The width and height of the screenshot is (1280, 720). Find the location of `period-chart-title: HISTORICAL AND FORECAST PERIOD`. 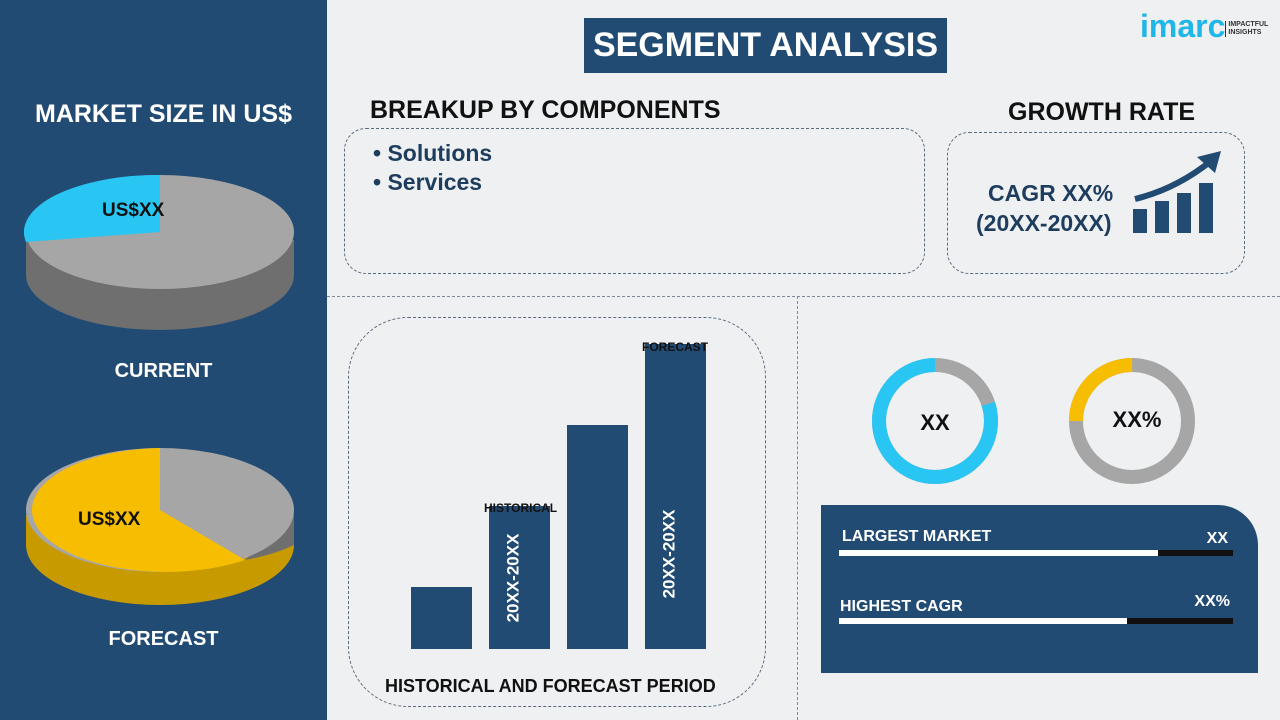

period-chart-title: HISTORICAL AND FORECAST PERIOD is located at coordinates (550, 686).